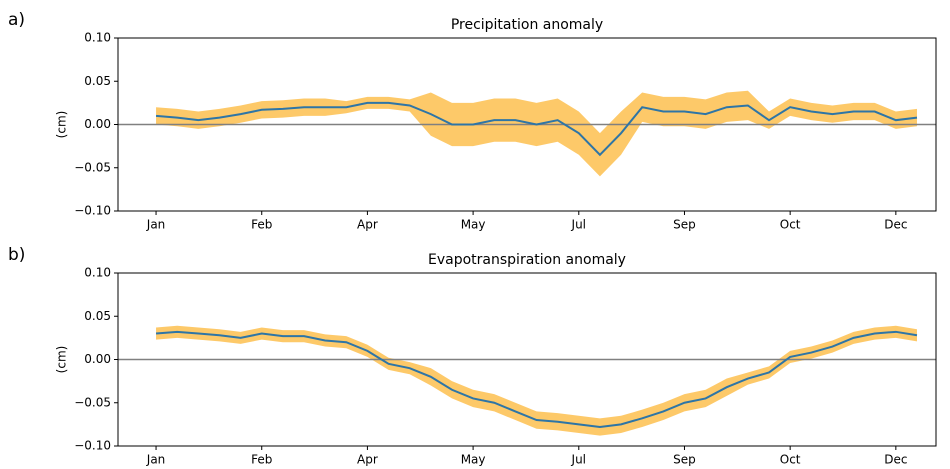 This screenshot has width=950, height=469. What do you see at coordinates (527, 260) in the screenshot?
I see `chart-title: Evapotranspiration anomaly` at bounding box center [527, 260].